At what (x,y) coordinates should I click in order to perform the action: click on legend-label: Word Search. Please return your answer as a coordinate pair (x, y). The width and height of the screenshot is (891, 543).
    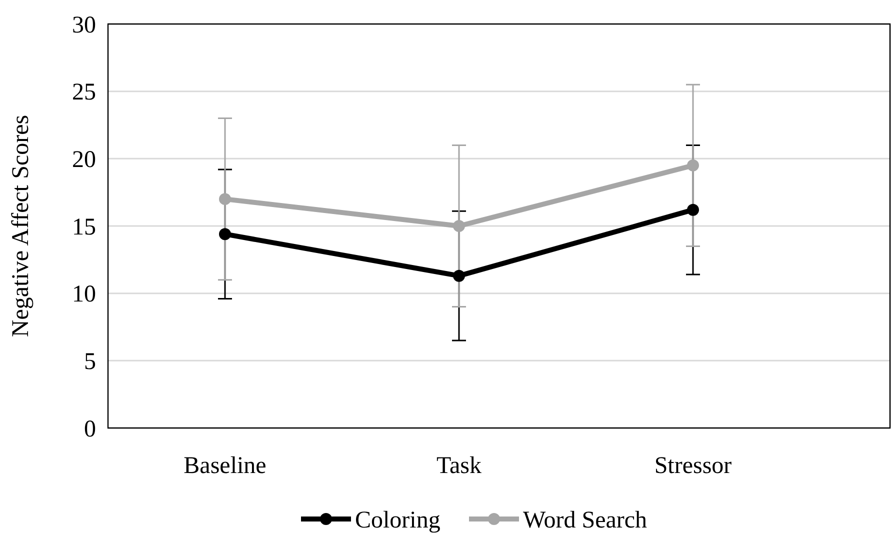
    Looking at the image, I should click on (585, 520).